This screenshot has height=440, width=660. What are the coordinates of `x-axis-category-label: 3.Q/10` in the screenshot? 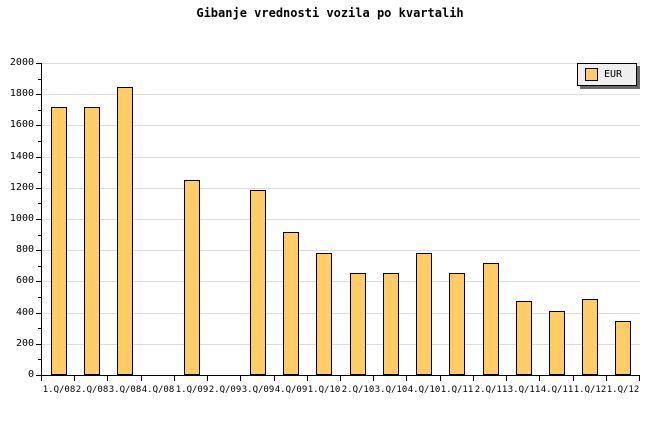 It's located at (391, 390).